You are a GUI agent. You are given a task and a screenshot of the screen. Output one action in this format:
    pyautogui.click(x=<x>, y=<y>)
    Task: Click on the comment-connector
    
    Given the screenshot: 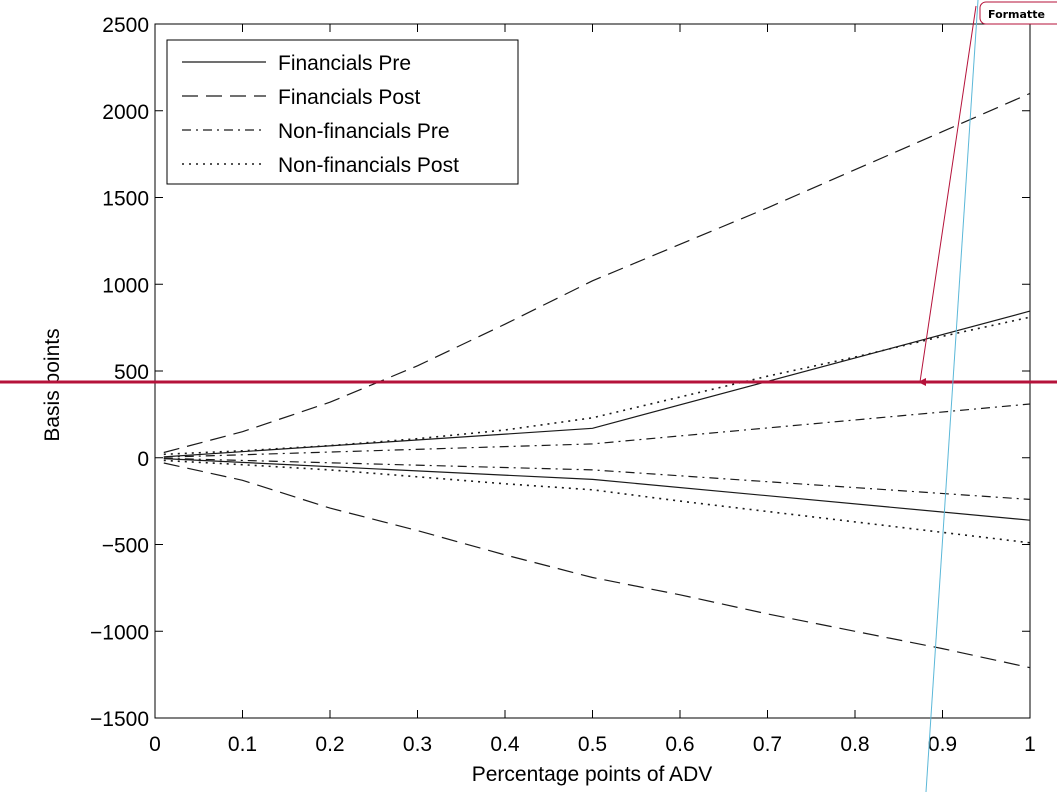 What is the action you would take?
    pyautogui.click(x=948, y=194)
    